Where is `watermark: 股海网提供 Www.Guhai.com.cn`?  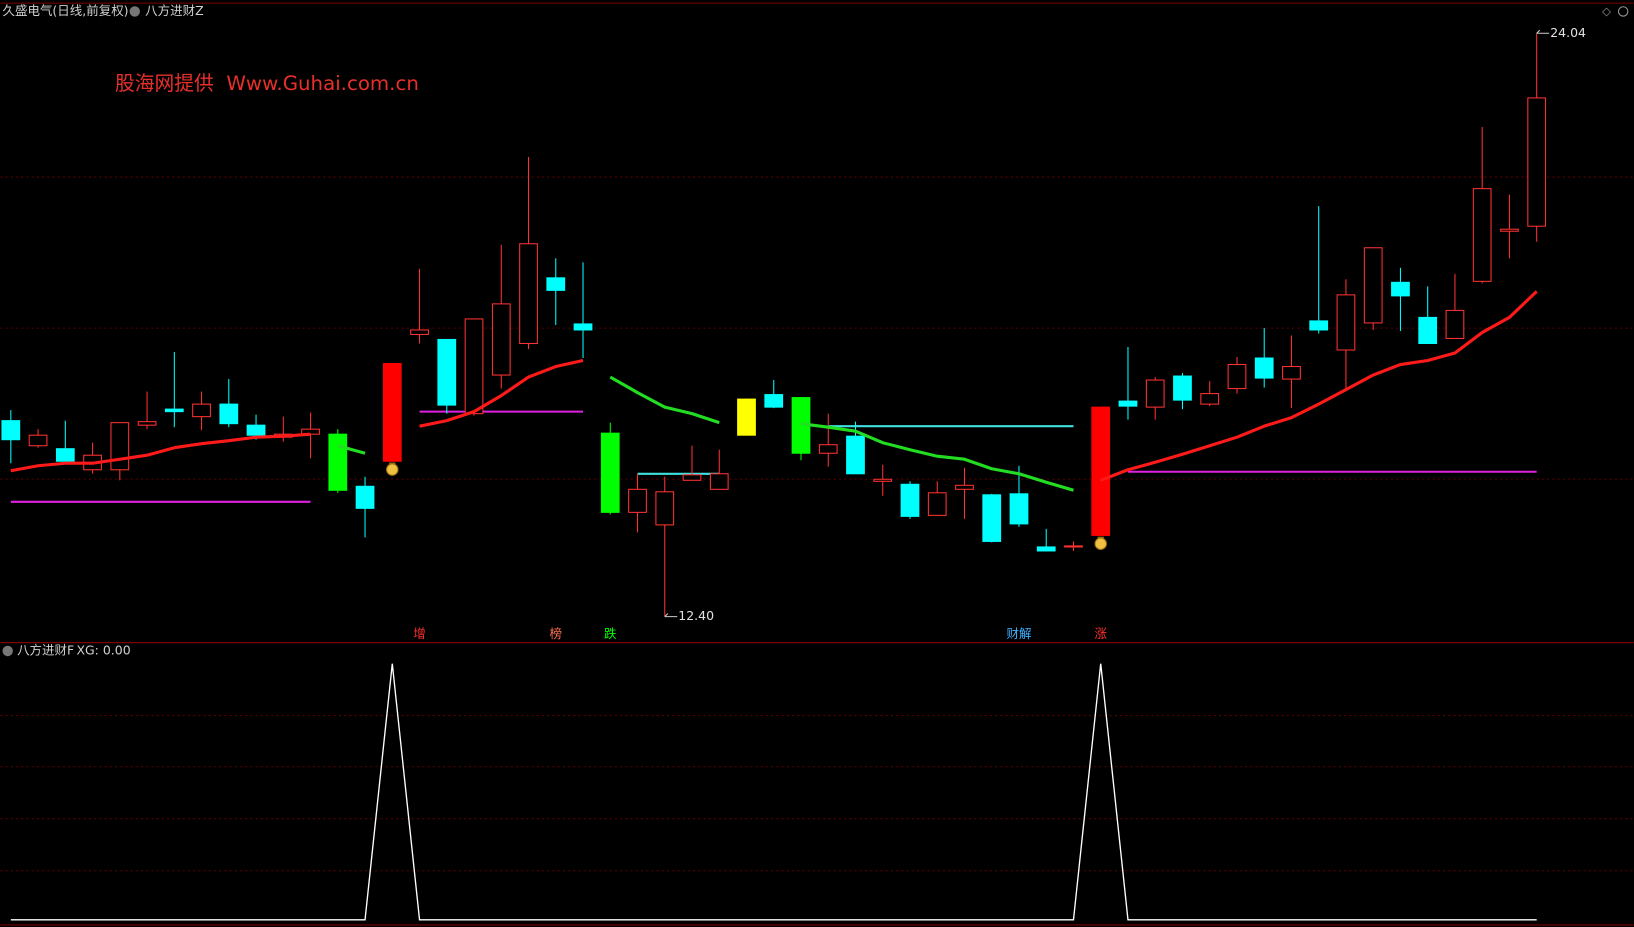 watermark: 股海网提供 Www.Guhai.com.cn is located at coordinates (267, 83).